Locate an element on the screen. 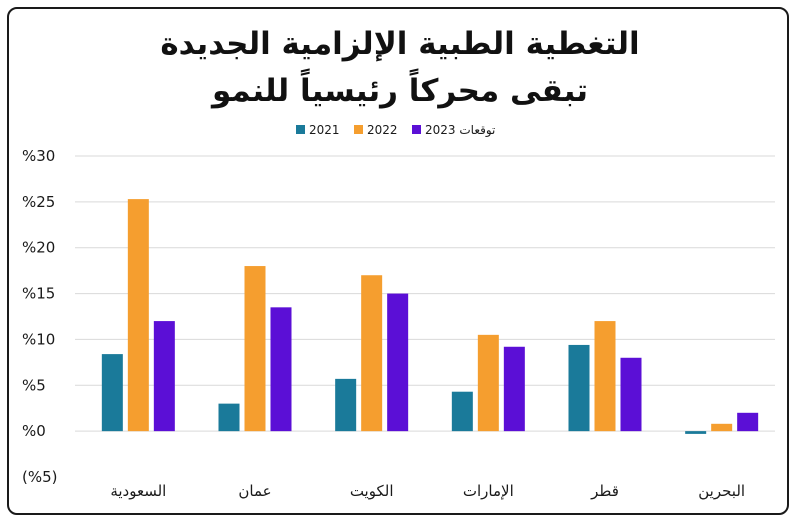 The image size is (800, 526). x-category-label: البحرين is located at coordinates (721, 491).